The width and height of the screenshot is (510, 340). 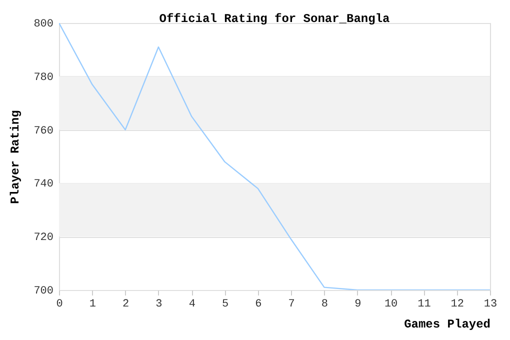 What do you see at coordinates (44, 78) in the screenshot?
I see `y-tick-label: 780` at bounding box center [44, 78].